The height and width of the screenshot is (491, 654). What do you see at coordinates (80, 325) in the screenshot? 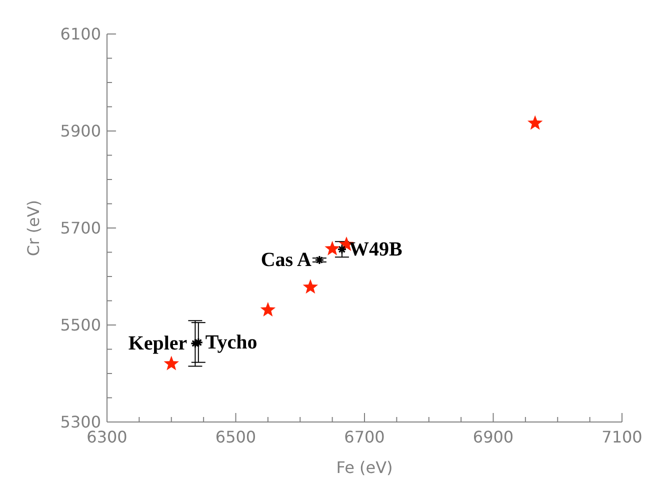
I see `y-tick-label: 5500` at bounding box center [80, 325].